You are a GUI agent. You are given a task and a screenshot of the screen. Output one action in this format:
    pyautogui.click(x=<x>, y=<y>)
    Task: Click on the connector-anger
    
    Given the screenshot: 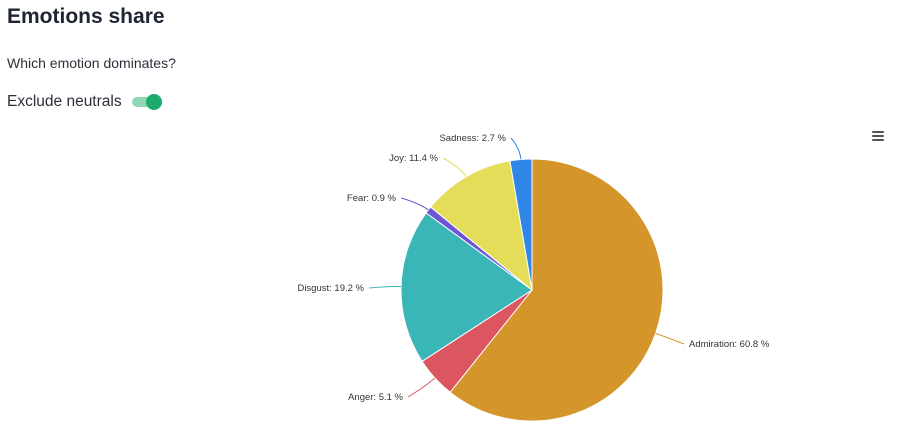 What is the action you would take?
    pyautogui.click(x=421, y=387)
    